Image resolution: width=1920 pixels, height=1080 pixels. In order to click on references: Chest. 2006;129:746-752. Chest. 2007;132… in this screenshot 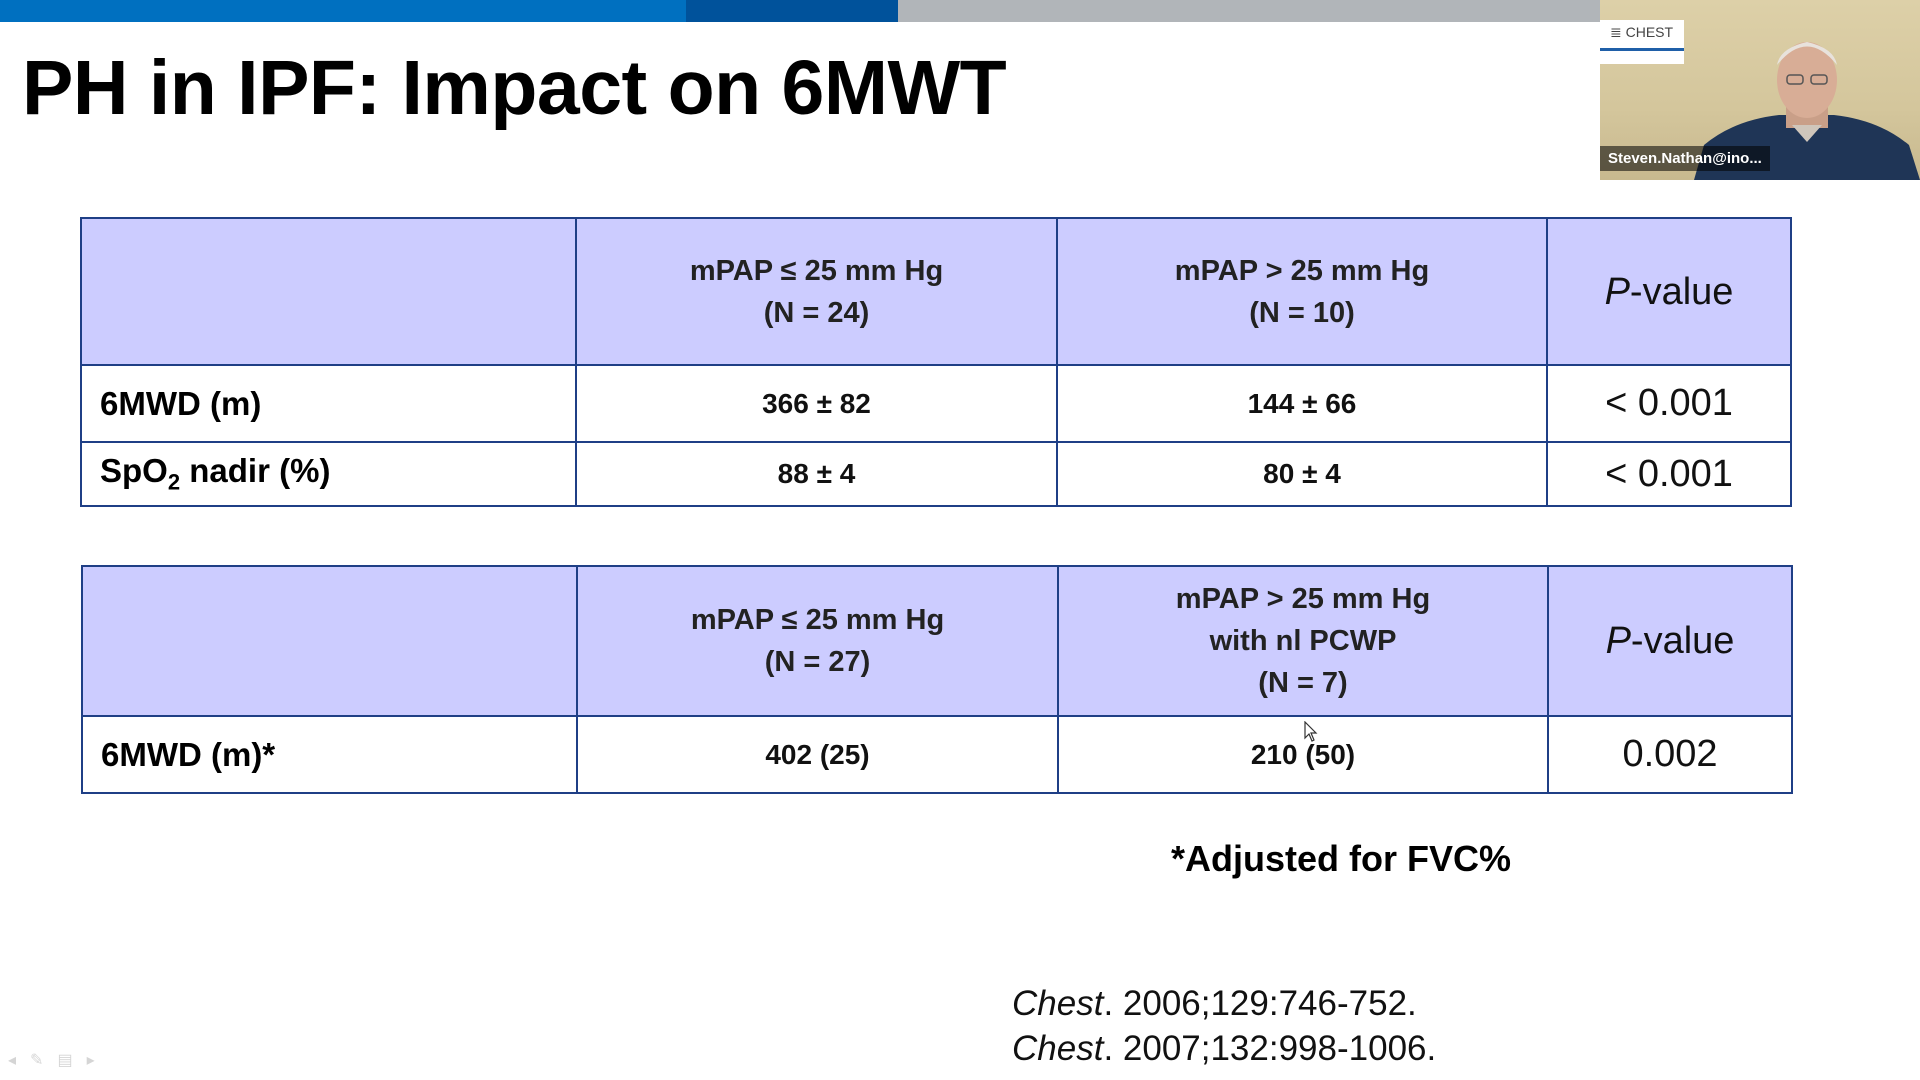, I will do `click(1224, 1026)`.